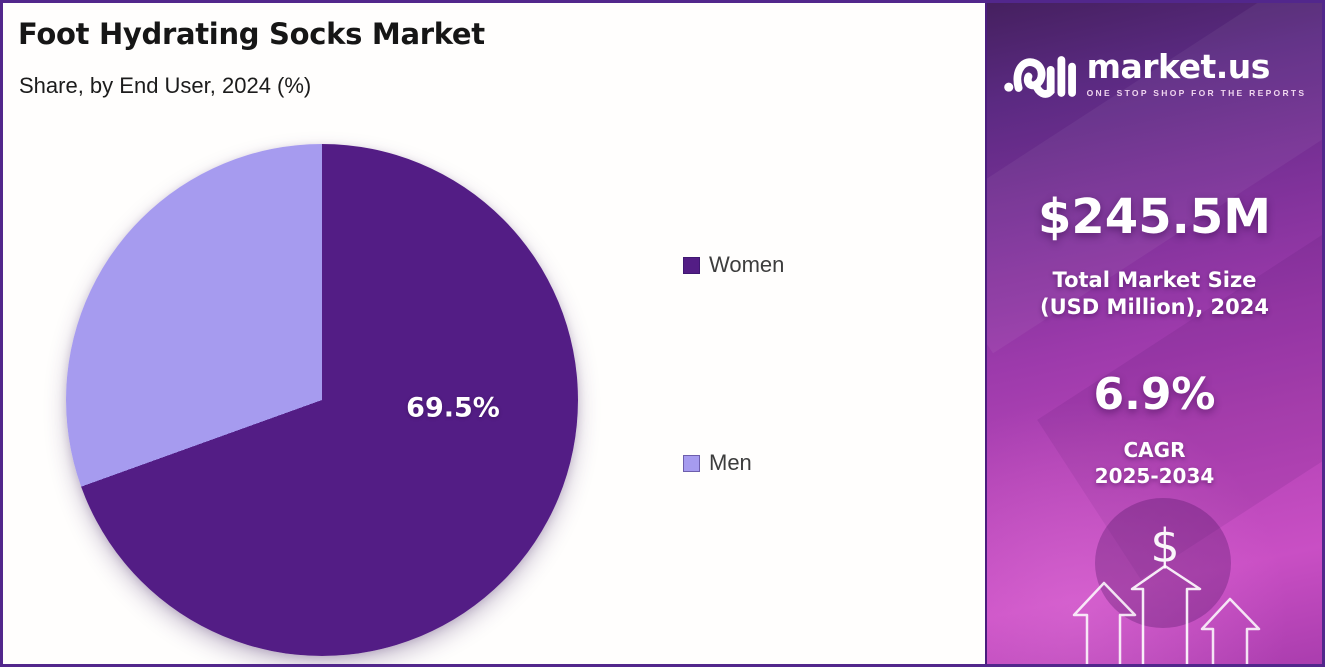 This screenshot has height=667, width=1325. Describe the element at coordinates (1154, 463) in the screenshot. I see `cagr-label: CAGR 2025-2034` at that location.